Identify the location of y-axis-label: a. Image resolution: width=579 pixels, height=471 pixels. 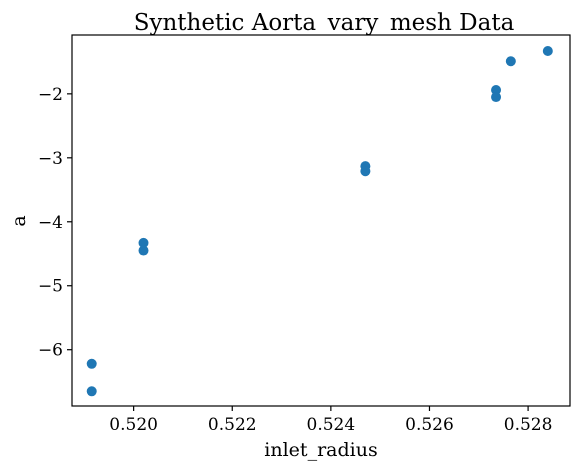
(19, 220).